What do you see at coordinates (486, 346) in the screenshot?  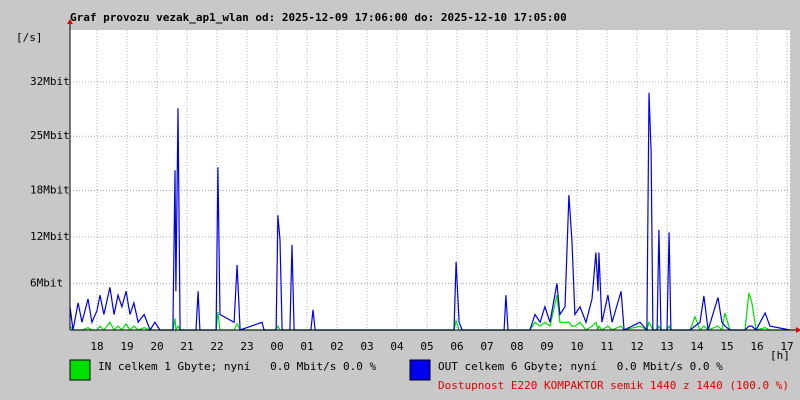 I see `x-tick-label: 07` at bounding box center [486, 346].